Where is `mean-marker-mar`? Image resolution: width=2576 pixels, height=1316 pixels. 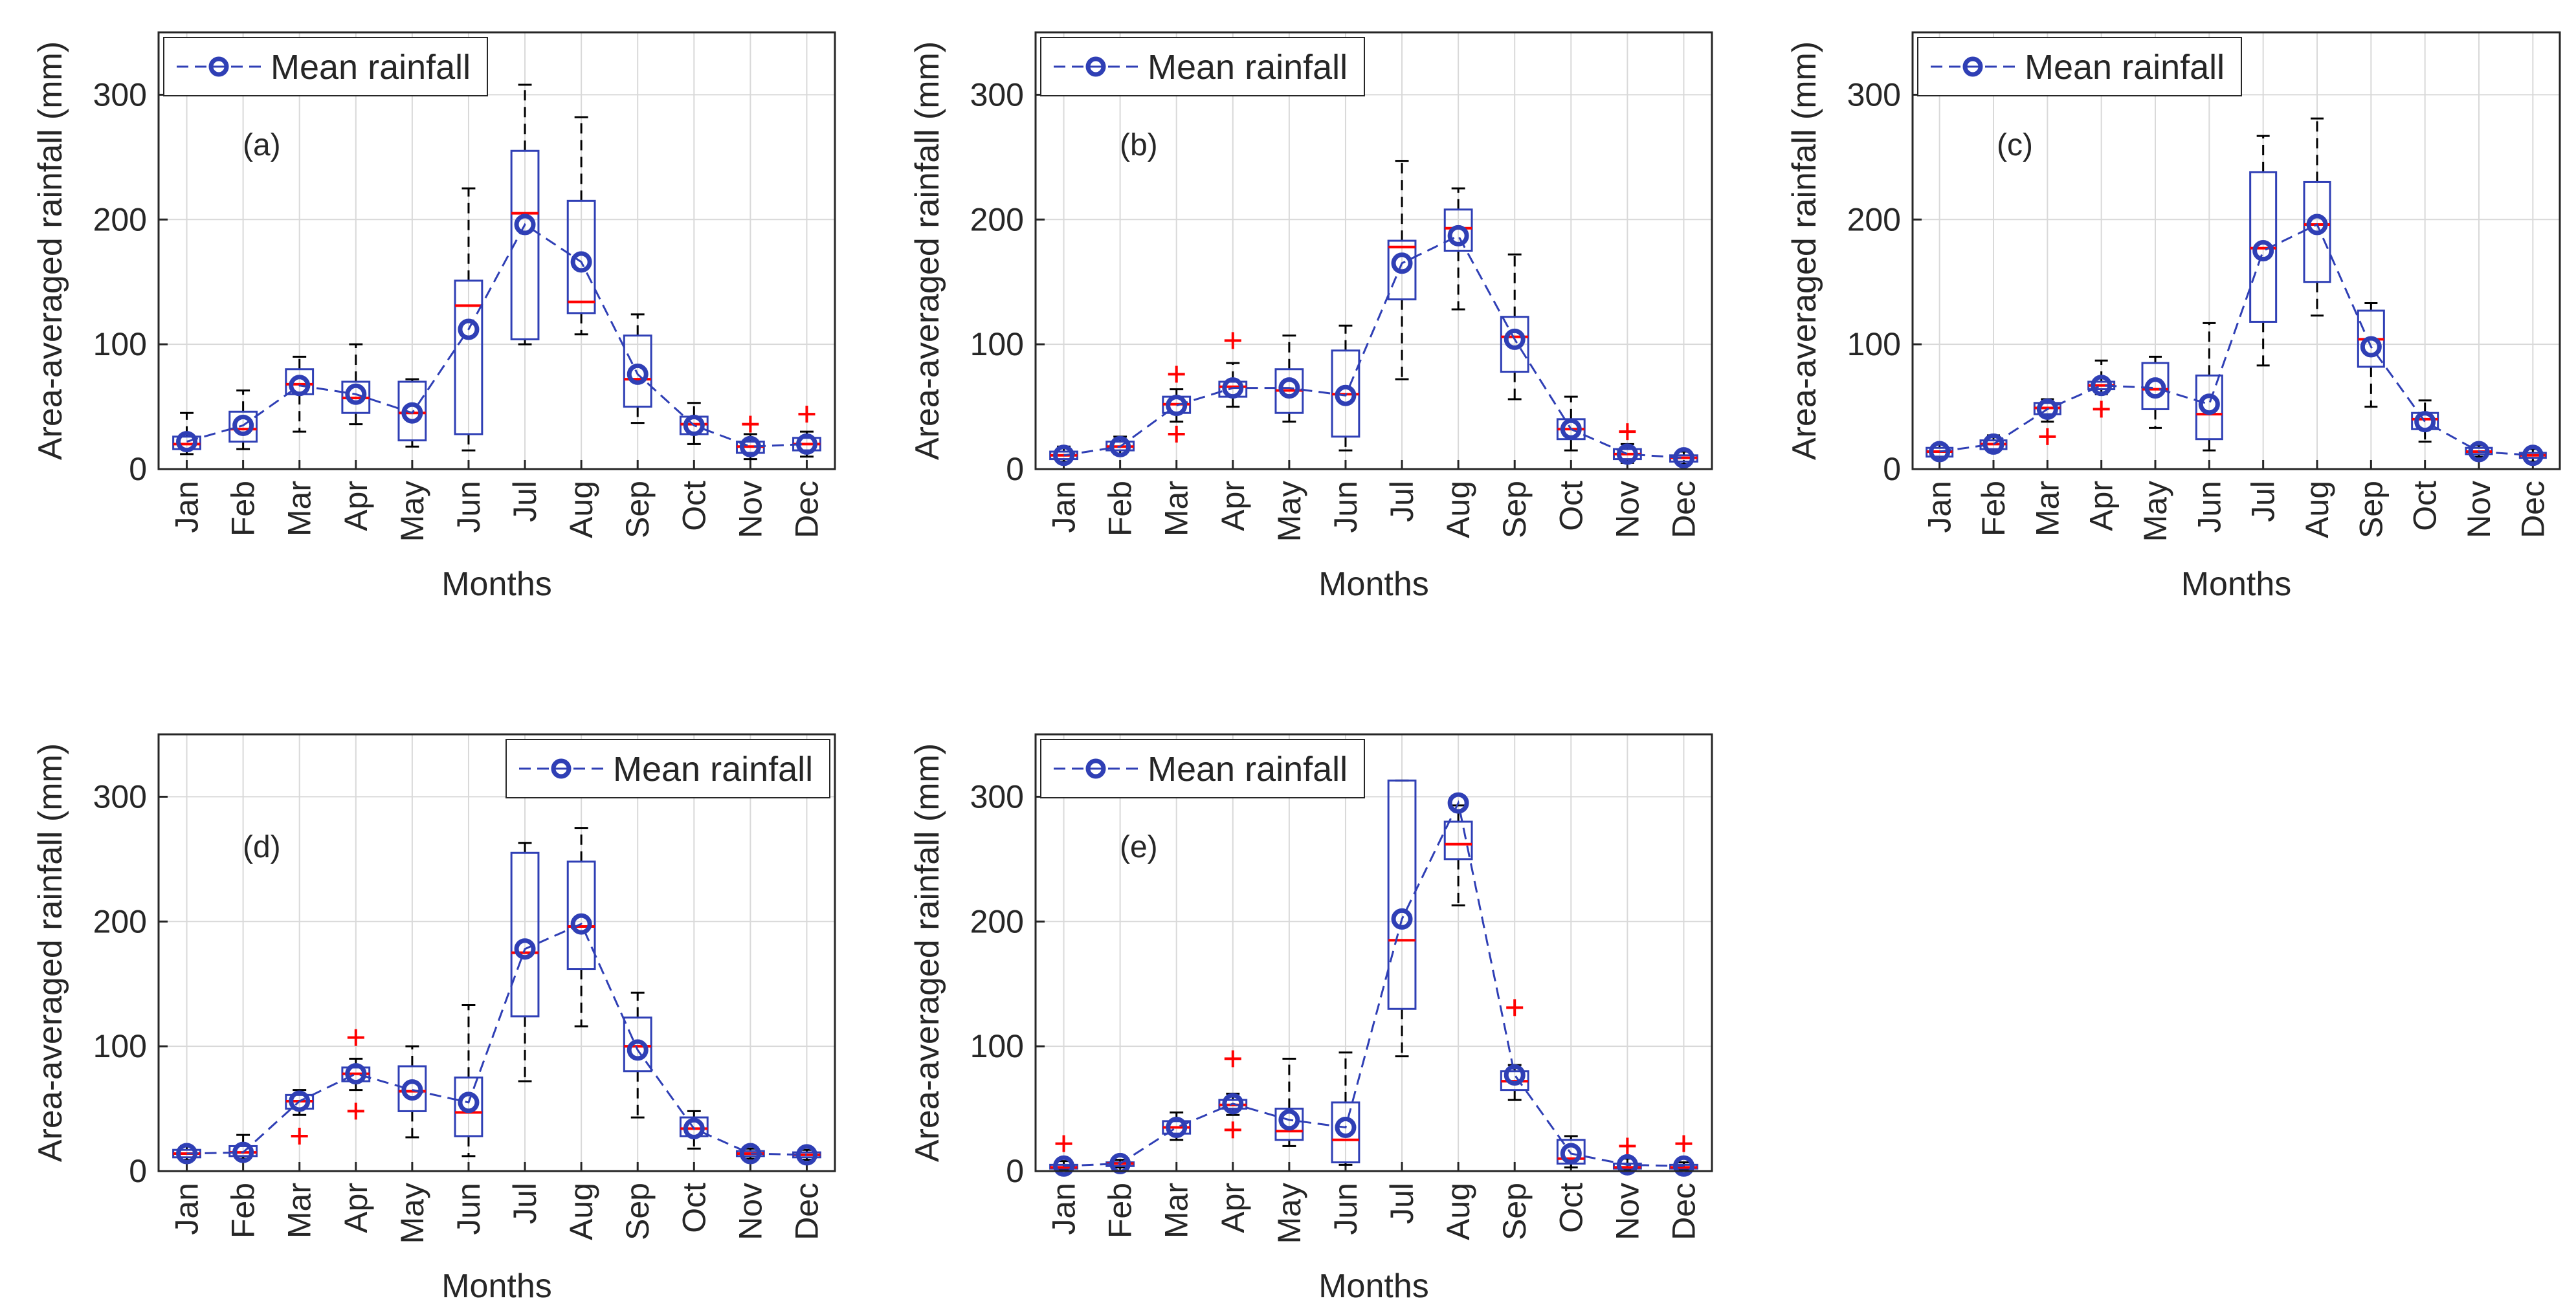 mean-marker-mar is located at coordinates (300, 1101).